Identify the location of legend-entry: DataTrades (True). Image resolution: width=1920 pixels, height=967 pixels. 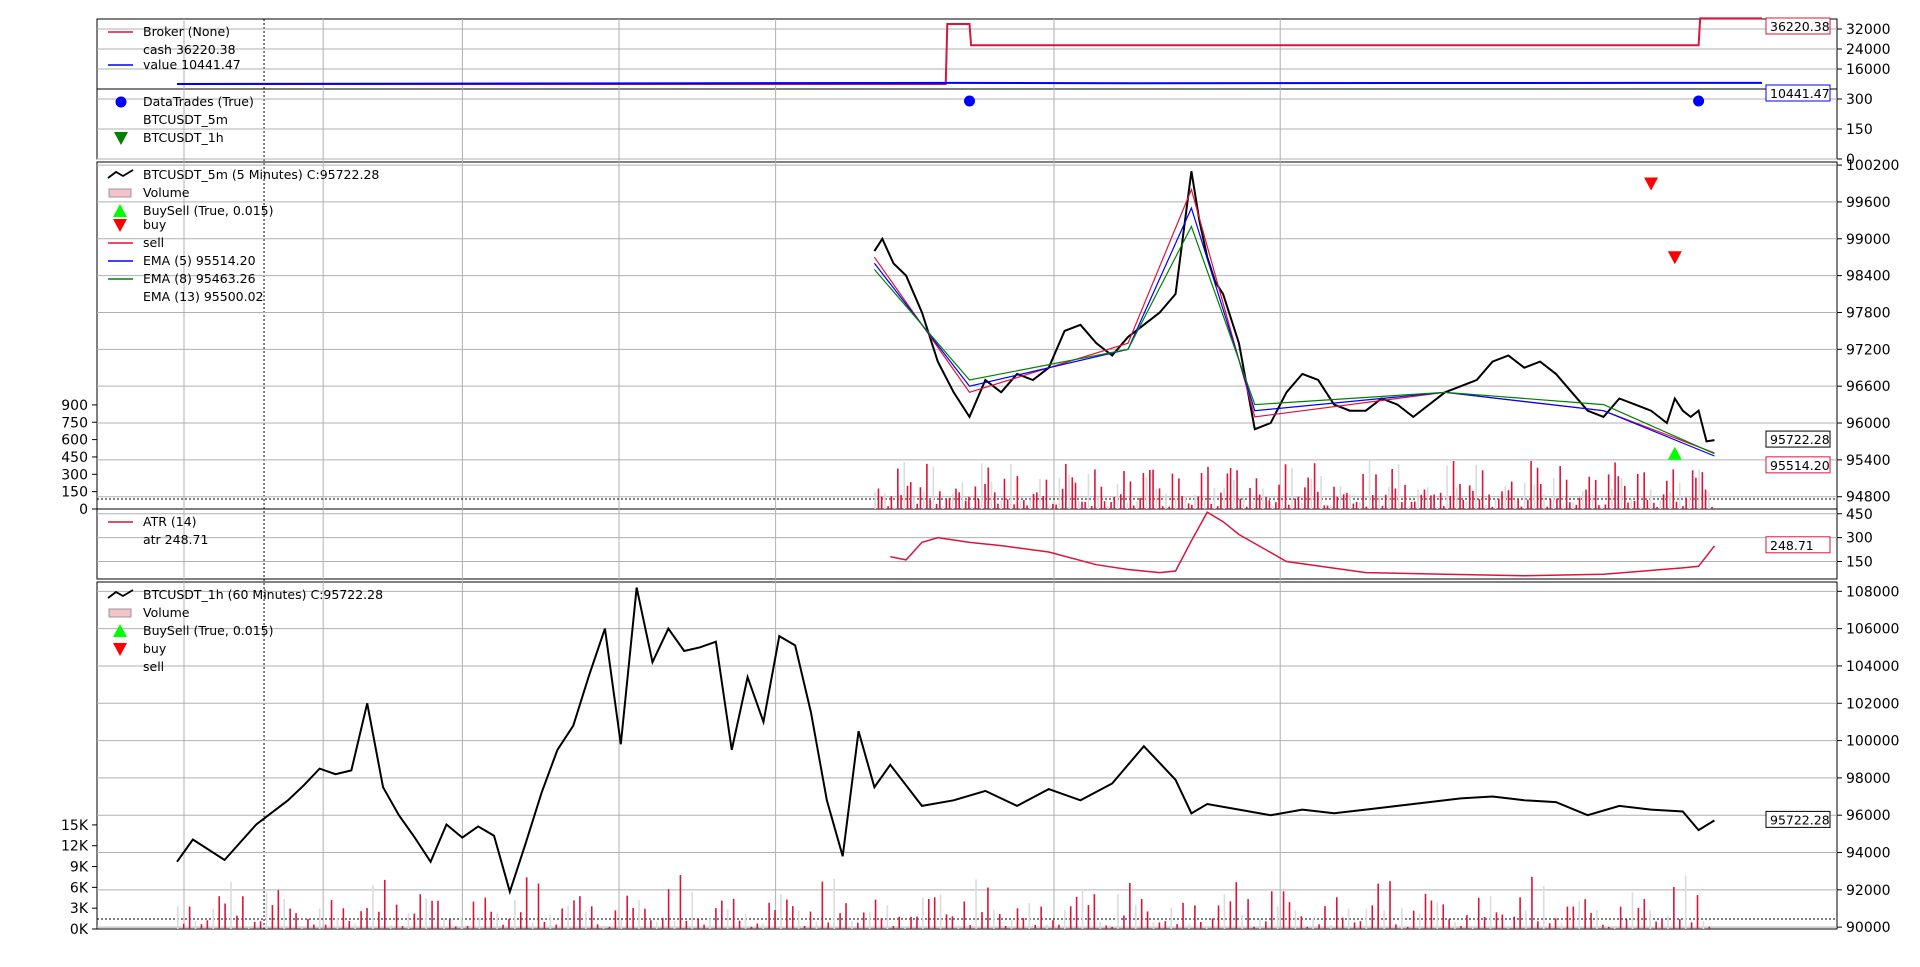
(198, 101).